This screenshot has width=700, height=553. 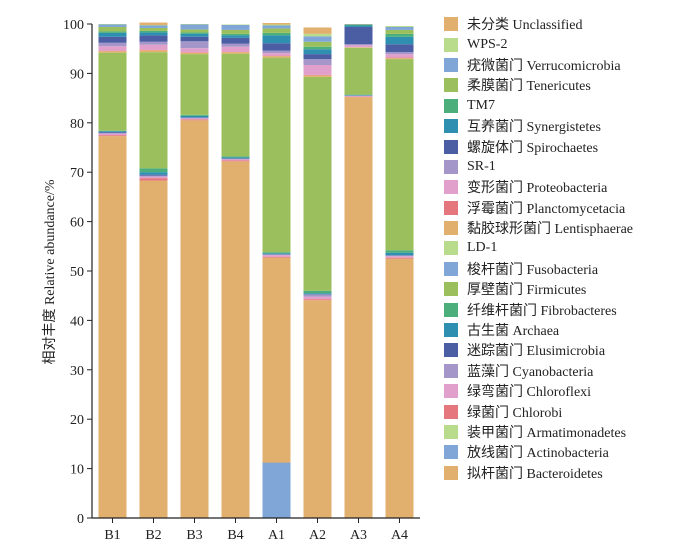 I want to click on legend-label: TM7, so click(x=481, y=105).